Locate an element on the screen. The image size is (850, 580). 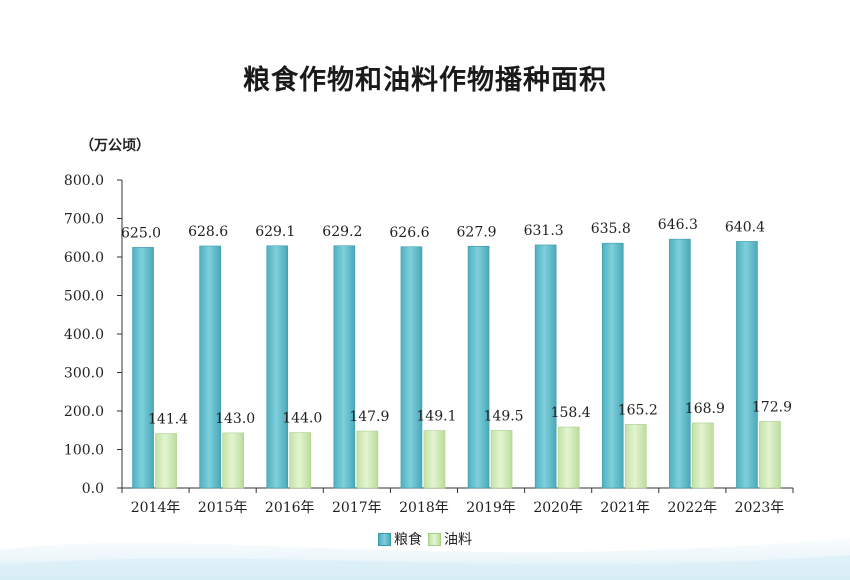
legend-item-grain: 粮食 is located at coordinates (400, 539).